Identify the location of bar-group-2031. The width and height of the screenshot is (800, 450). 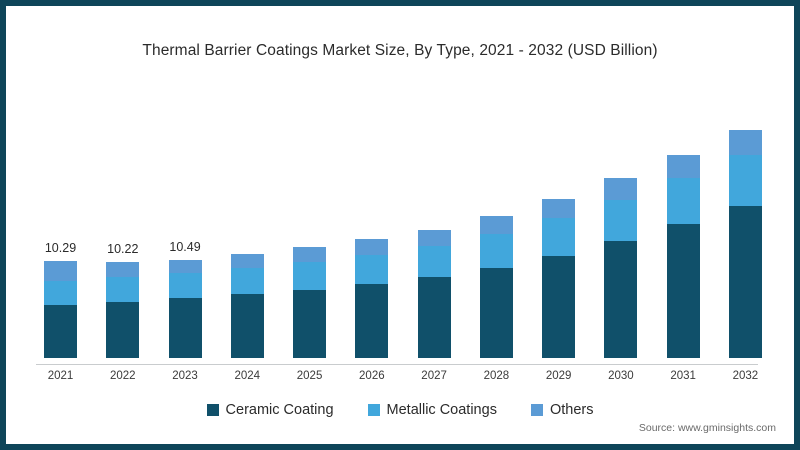
(683, 222).